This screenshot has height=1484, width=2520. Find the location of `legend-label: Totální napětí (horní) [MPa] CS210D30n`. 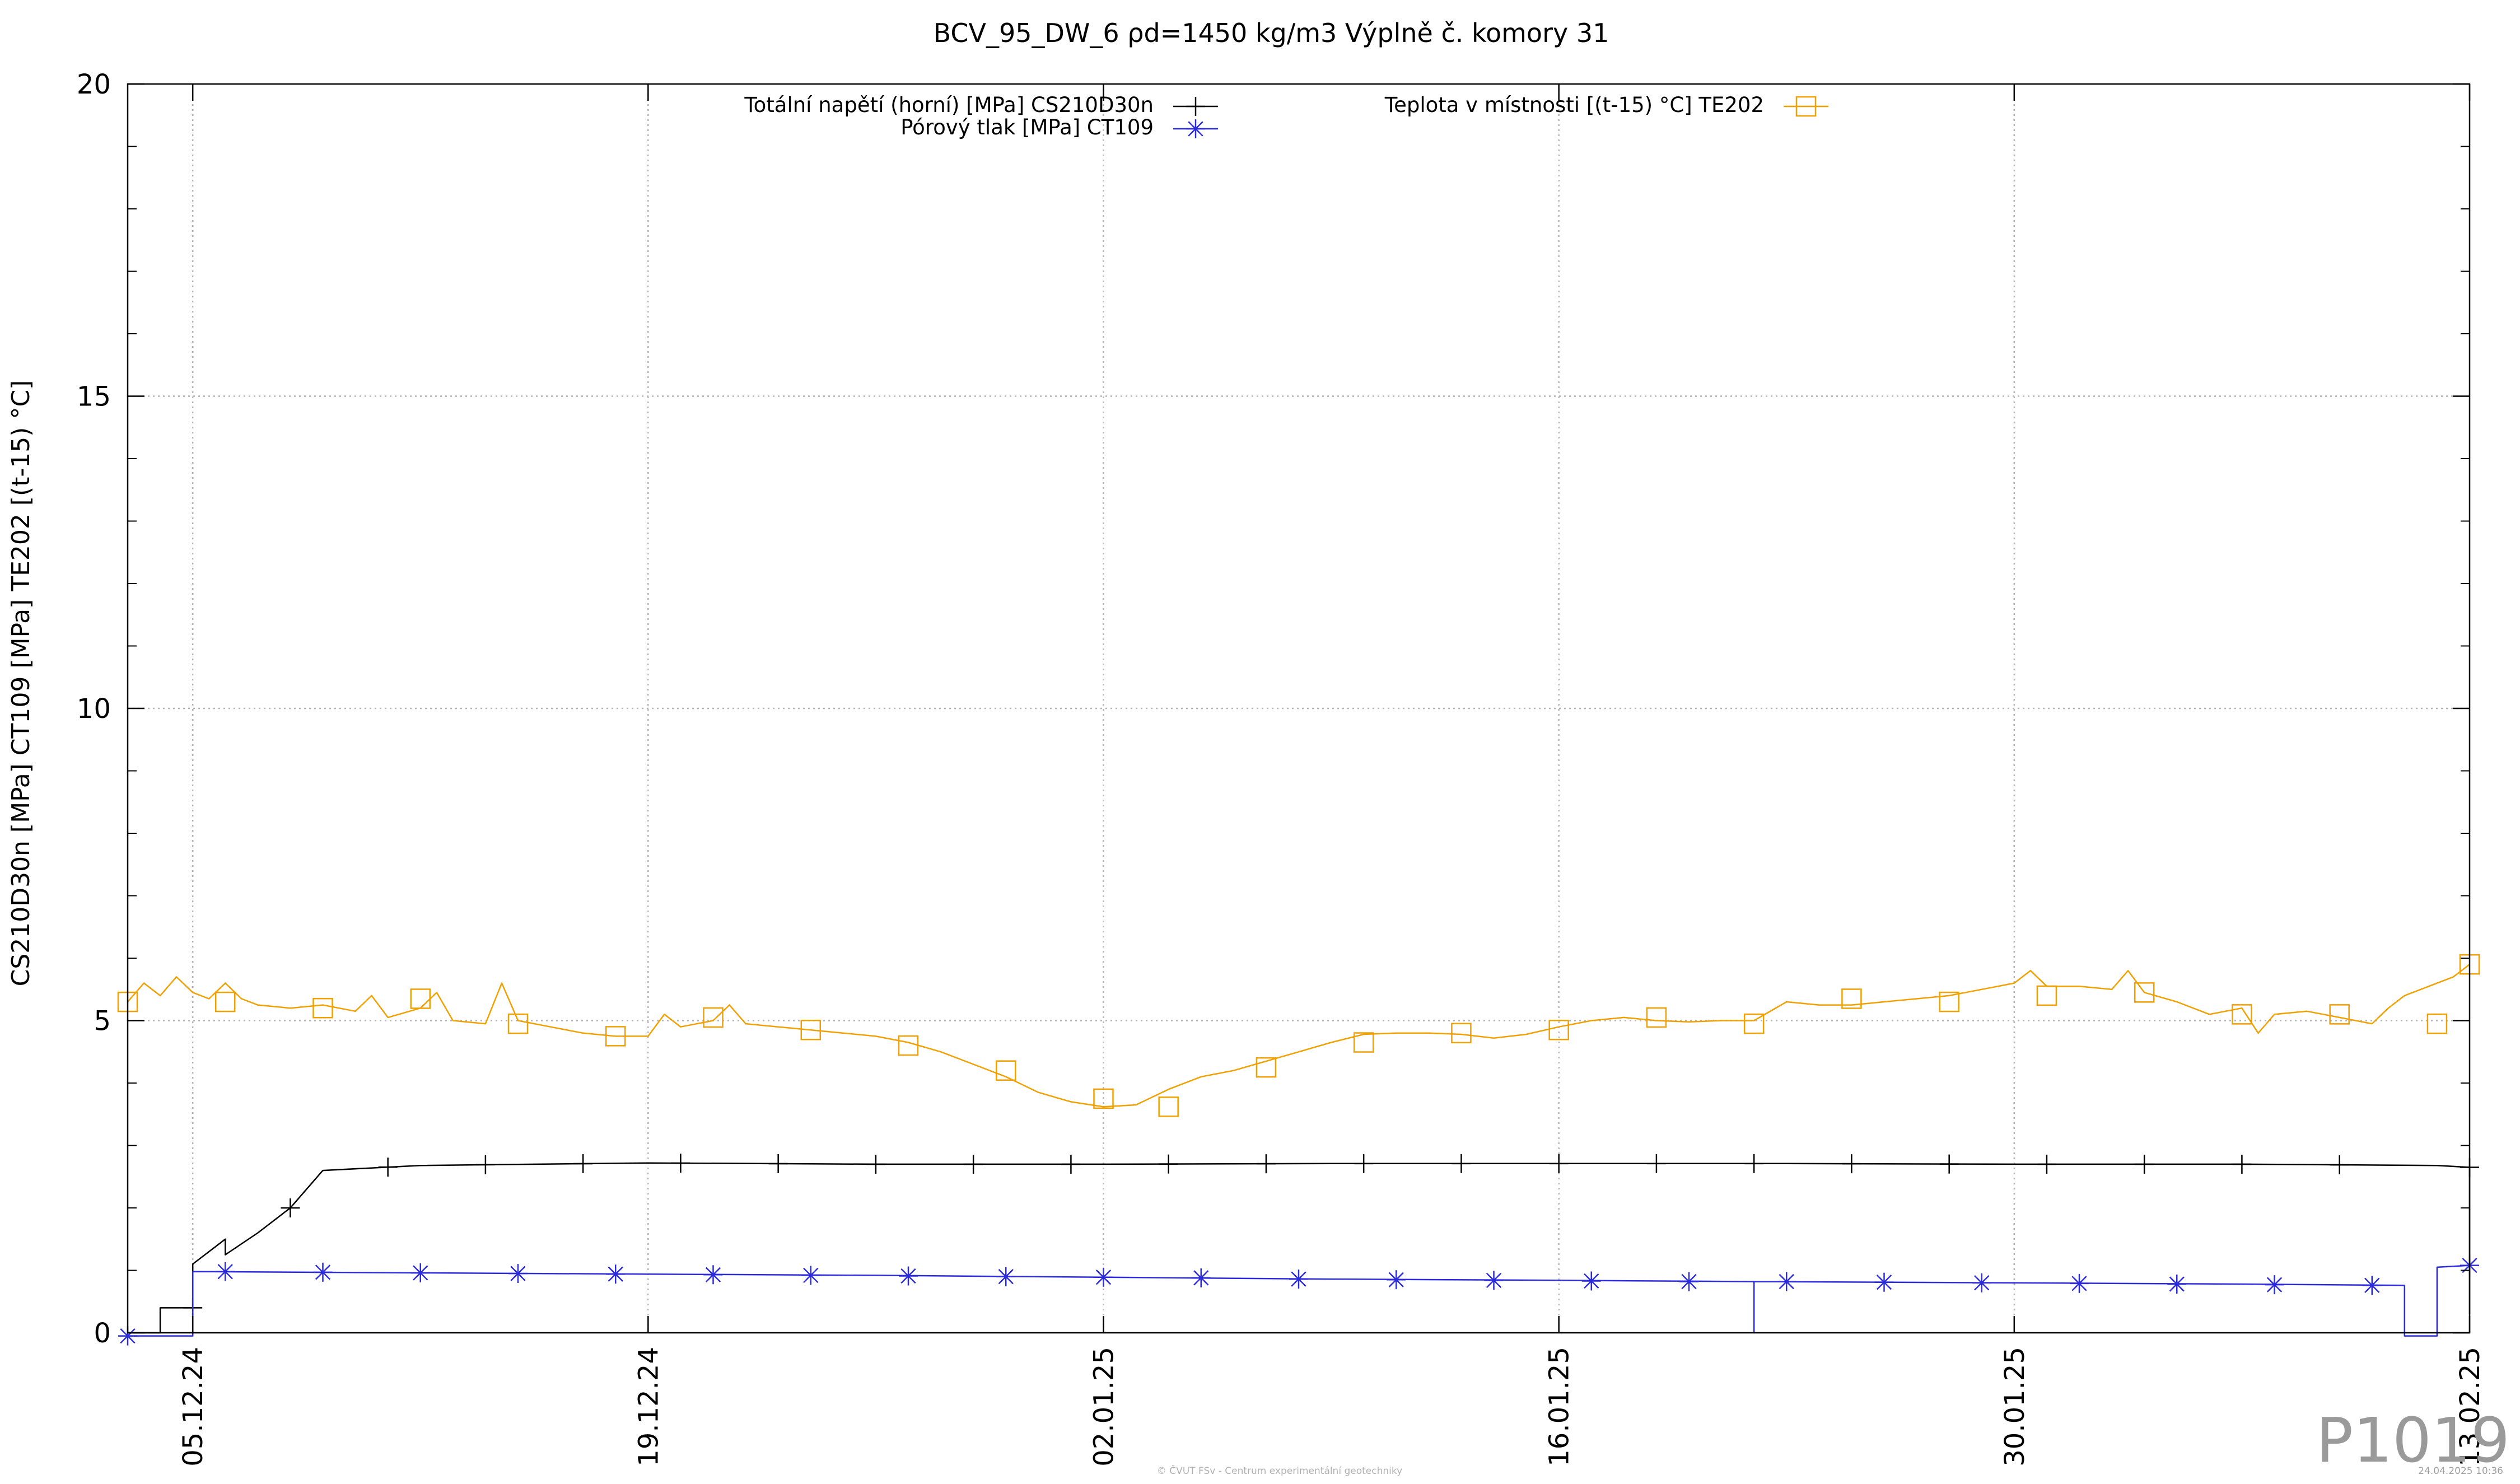

legend-label: Totální napětí (horní) [MPa] CS210D30n is located at coordinates (949, 105).